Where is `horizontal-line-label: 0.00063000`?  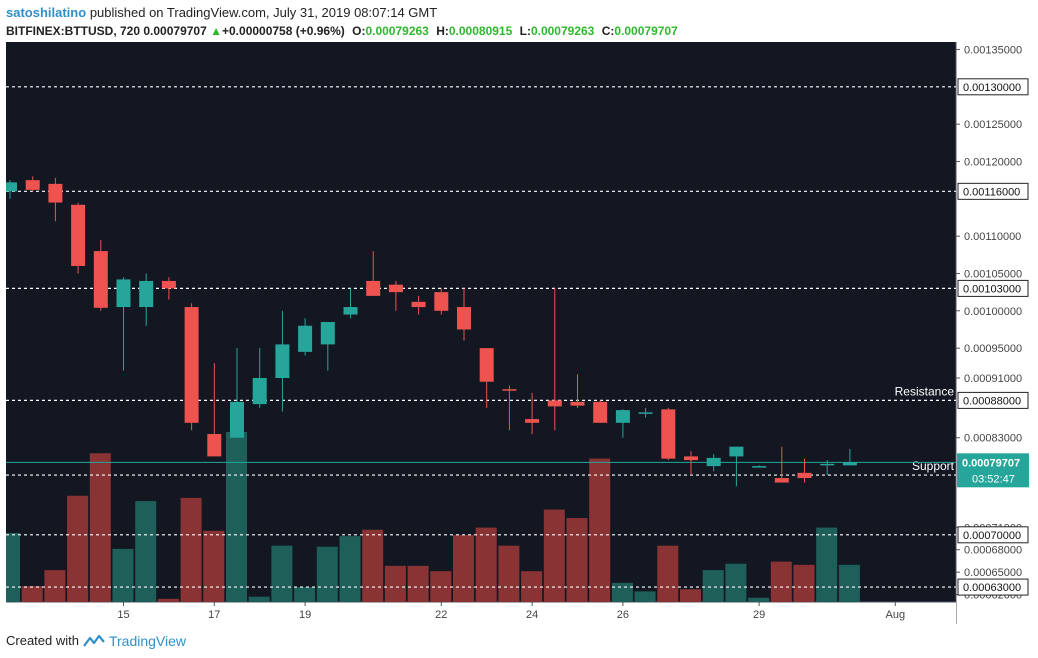 horizontal-line-label: 0.00063000 is located at coordinates (992, 588).